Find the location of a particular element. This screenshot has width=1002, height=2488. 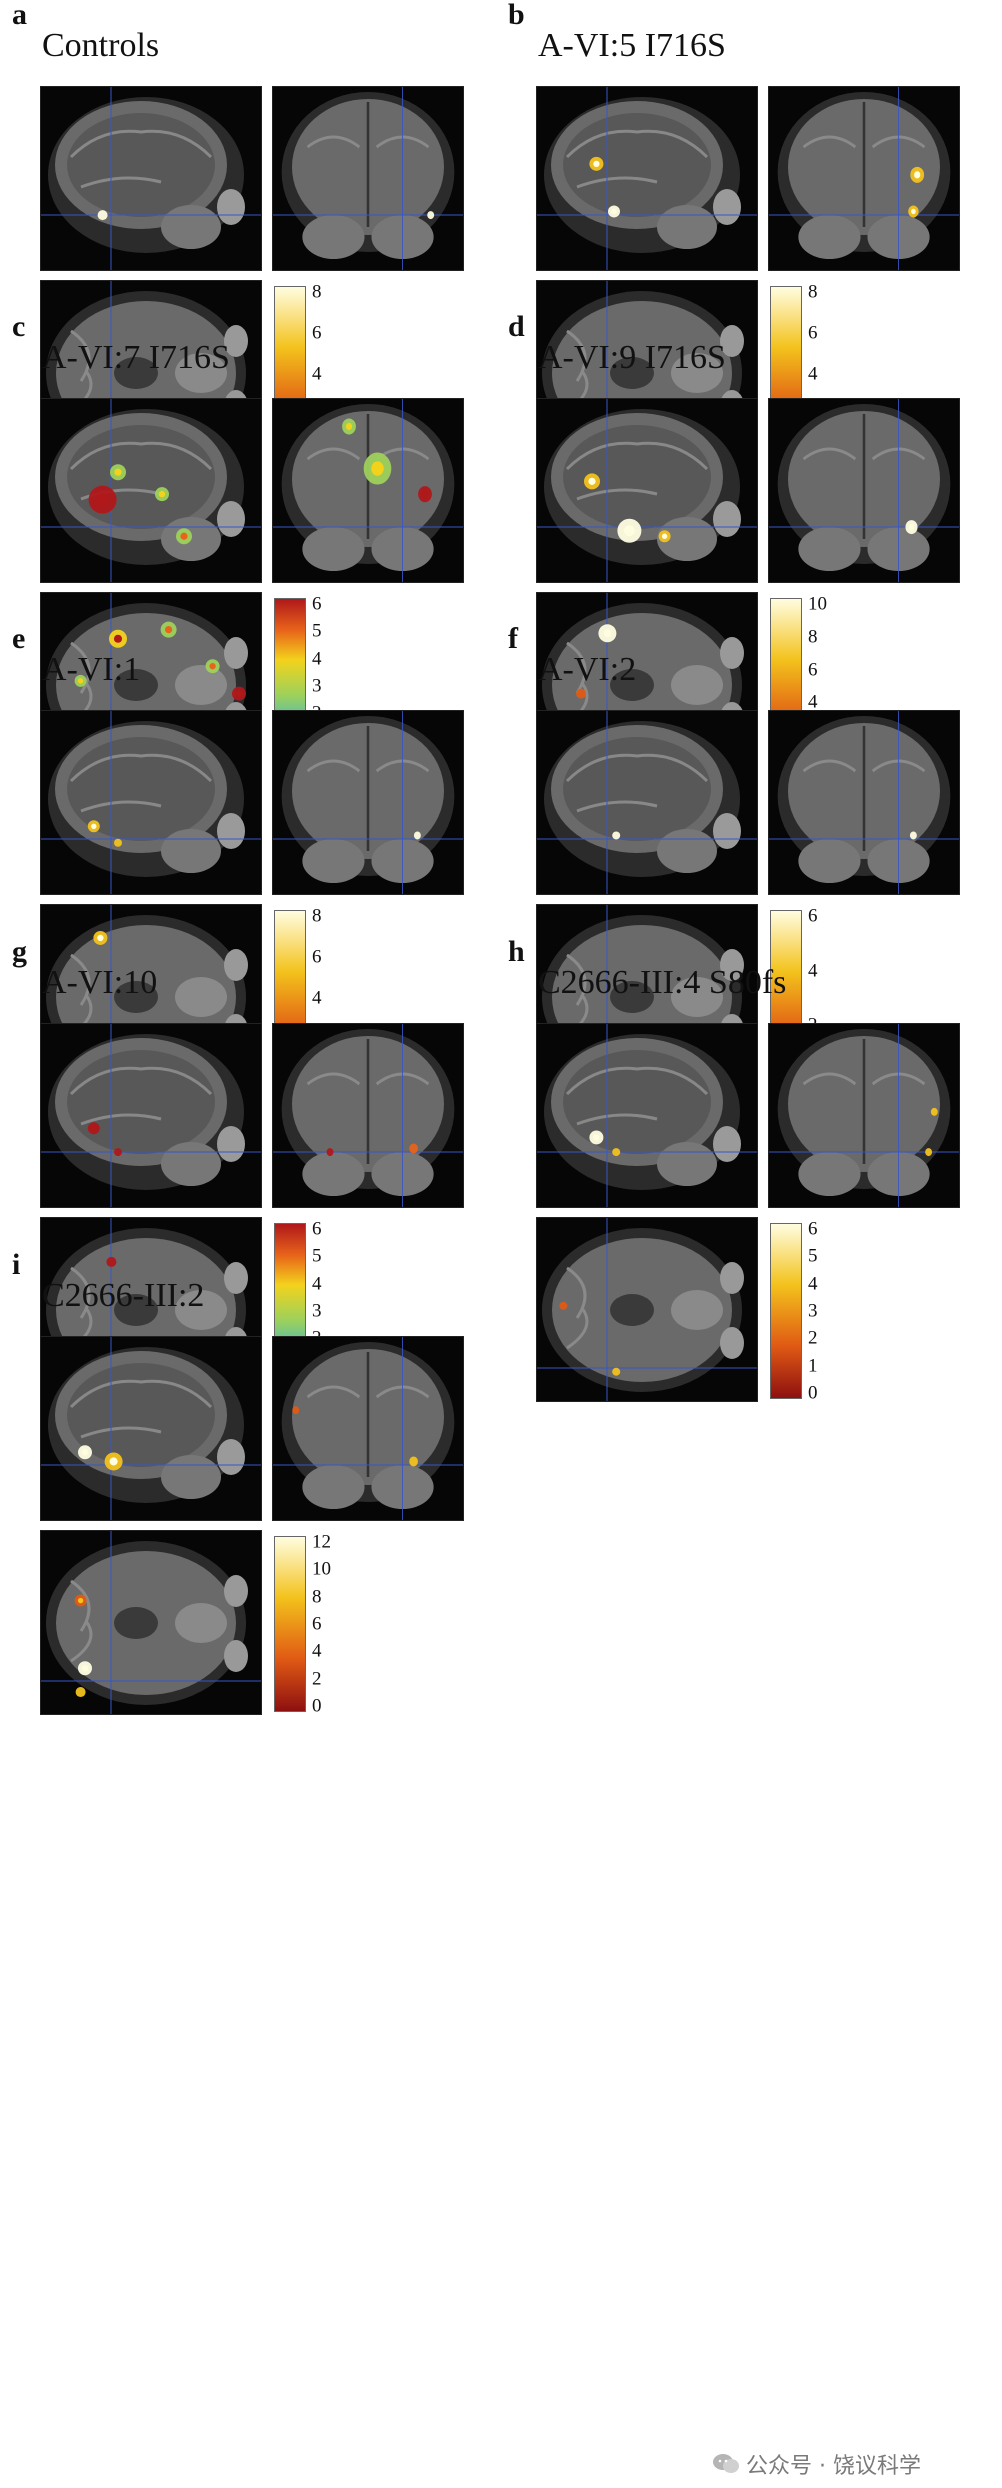

watermark: 公众号 · 饶议科学 is located at coordinates (816, 2464).